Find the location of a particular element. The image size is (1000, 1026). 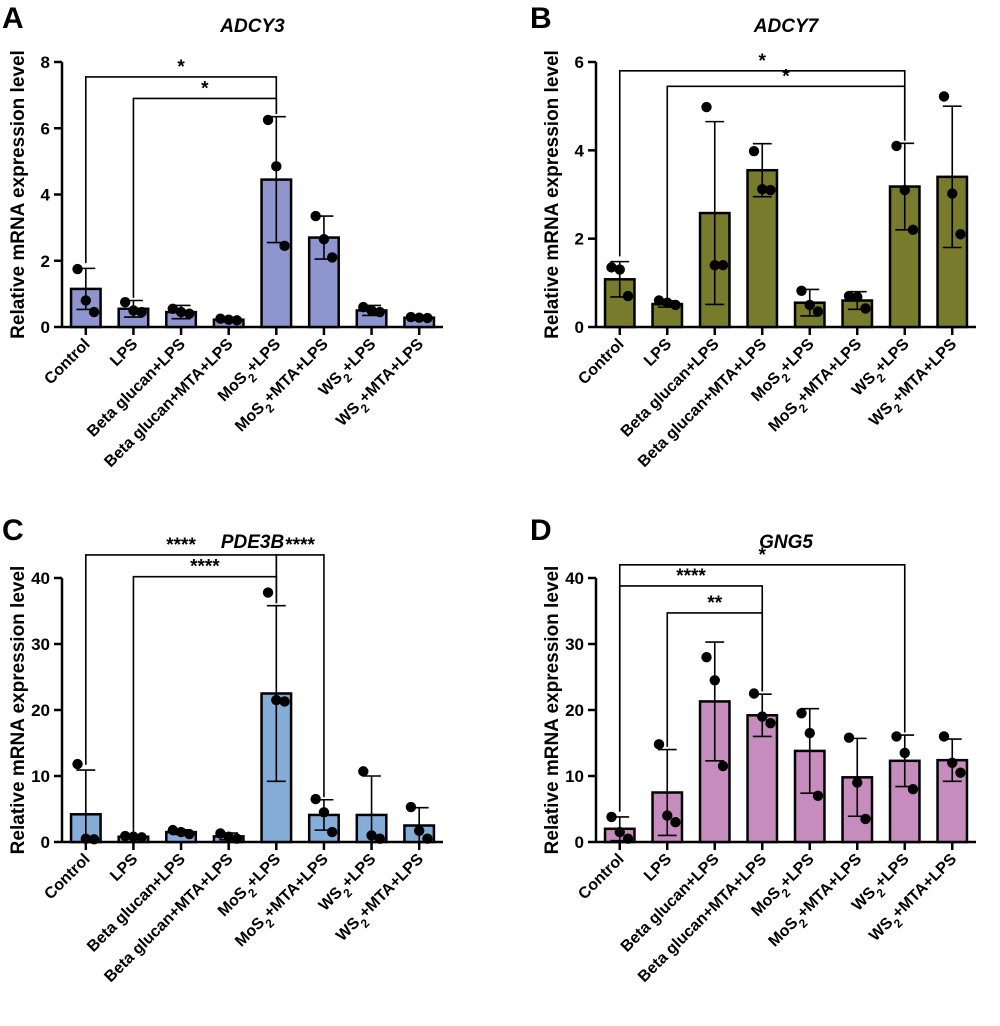

y-tick-label: 8 is located at coordinates (45, 62).